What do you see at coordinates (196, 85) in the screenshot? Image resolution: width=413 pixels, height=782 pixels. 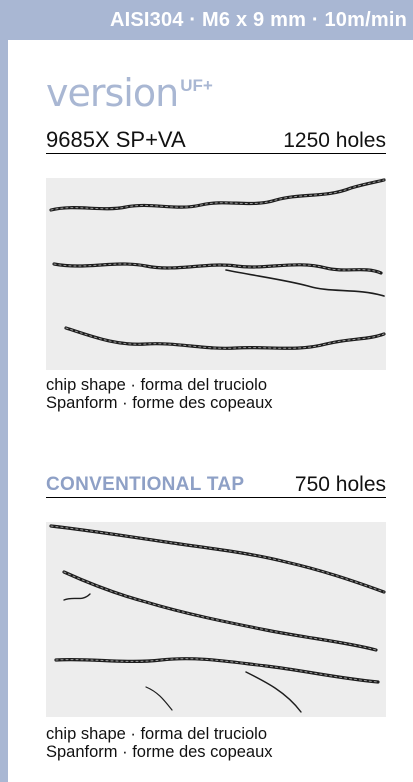 I see `logo-superscript: UF+` at bounding box center [196, 85].